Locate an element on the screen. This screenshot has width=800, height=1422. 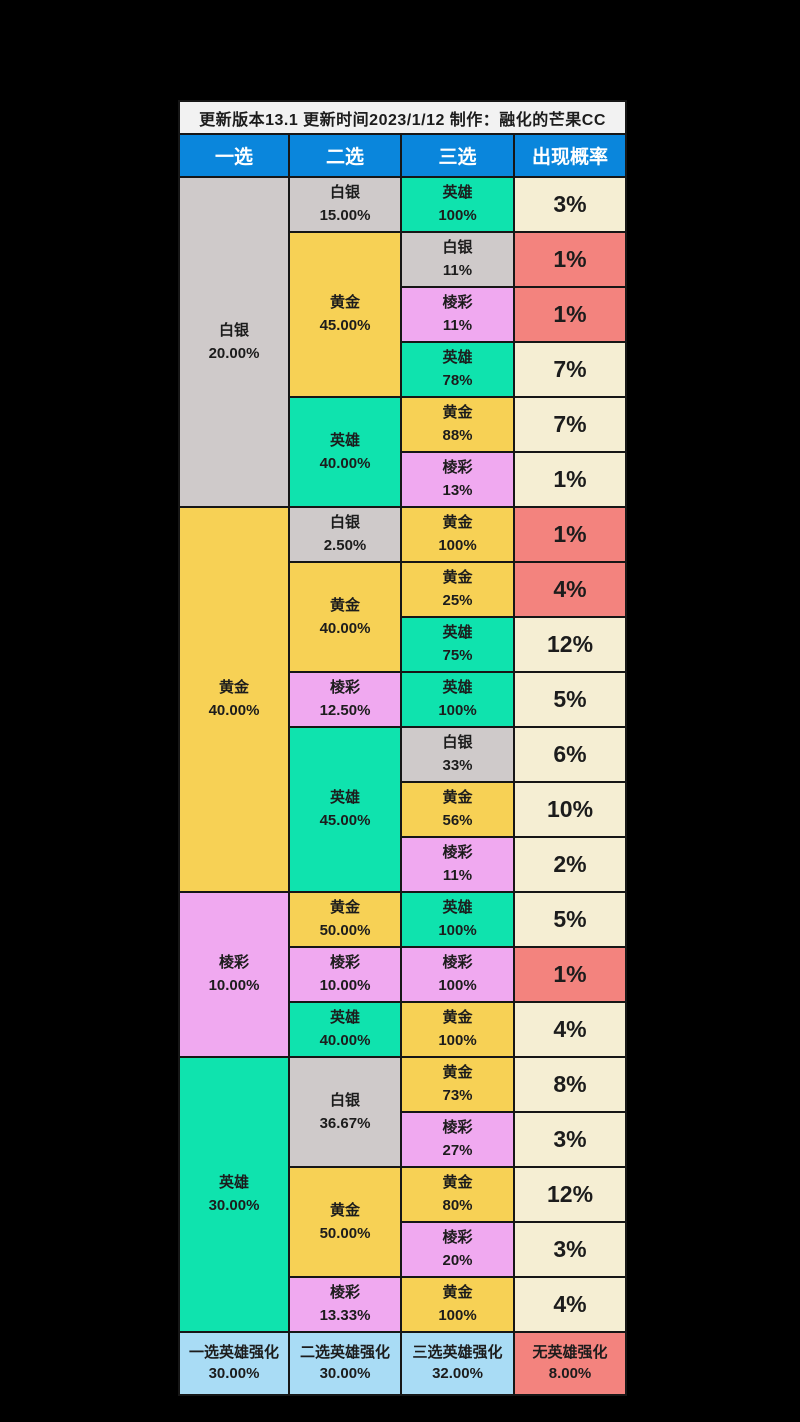
choice1-cell-label: 白银 is located at coordinates (233, 330).